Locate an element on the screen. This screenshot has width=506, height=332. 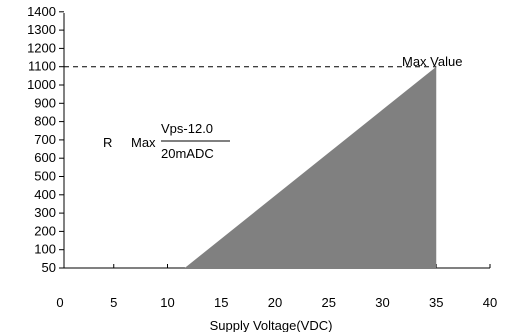
y-tick-label: 1000 is located at coordinates (41, 84).